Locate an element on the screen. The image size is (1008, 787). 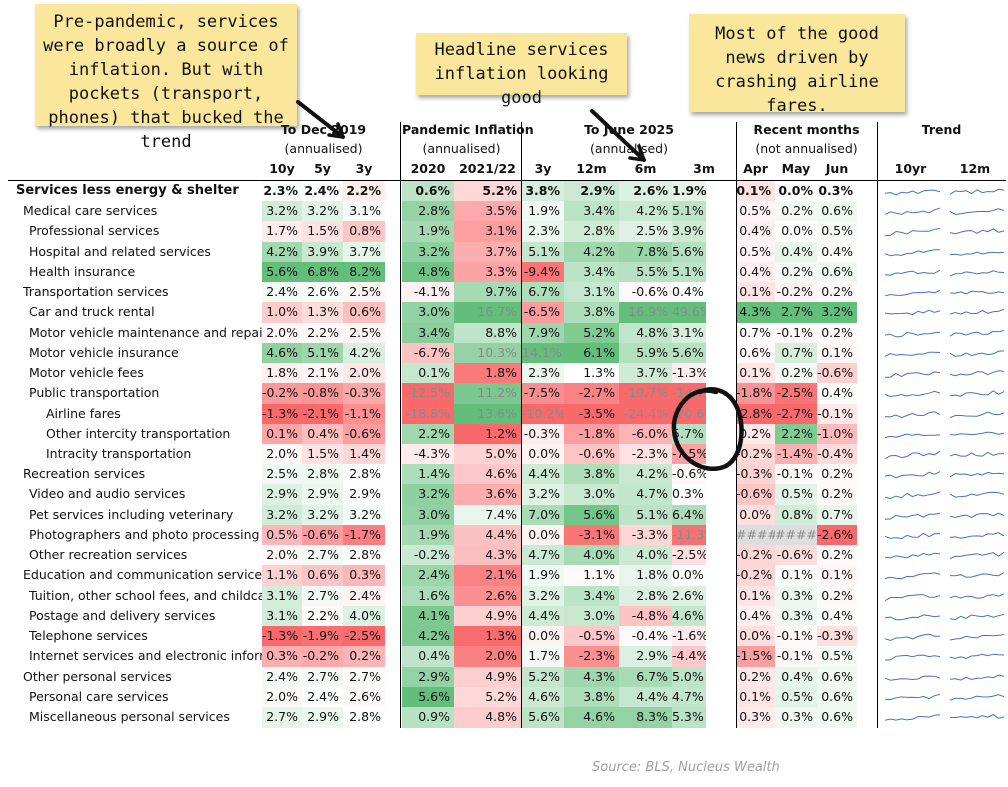
heatmap-cell: 13.6% is located at coordinates (487, 414).